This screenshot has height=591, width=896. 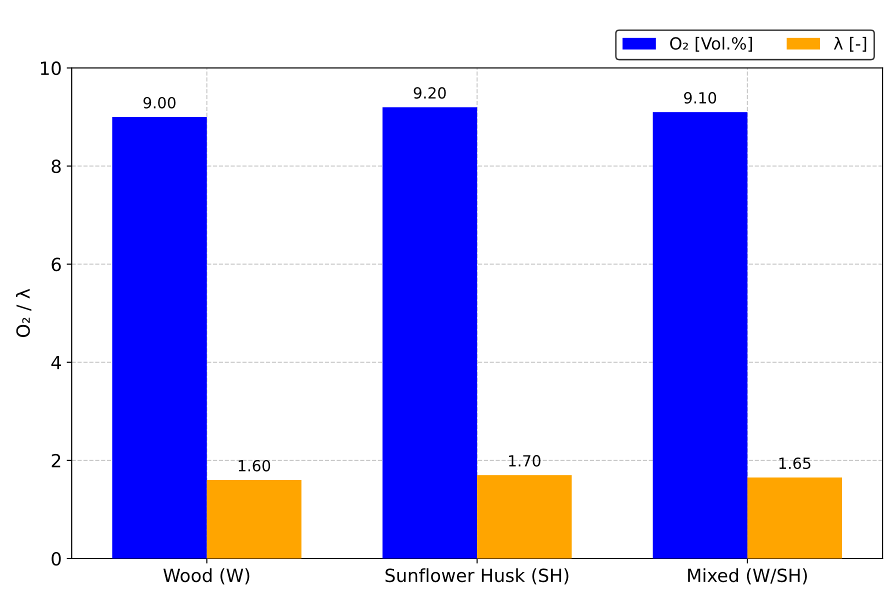 I want to click on data-label: 1.70, so click(x=524, y=461).